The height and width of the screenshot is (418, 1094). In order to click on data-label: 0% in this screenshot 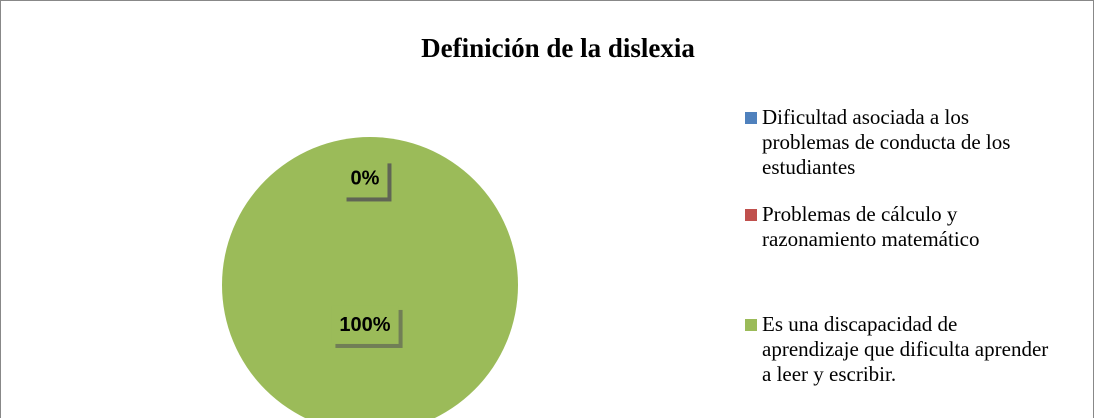, I will do `click(367, 180)`.